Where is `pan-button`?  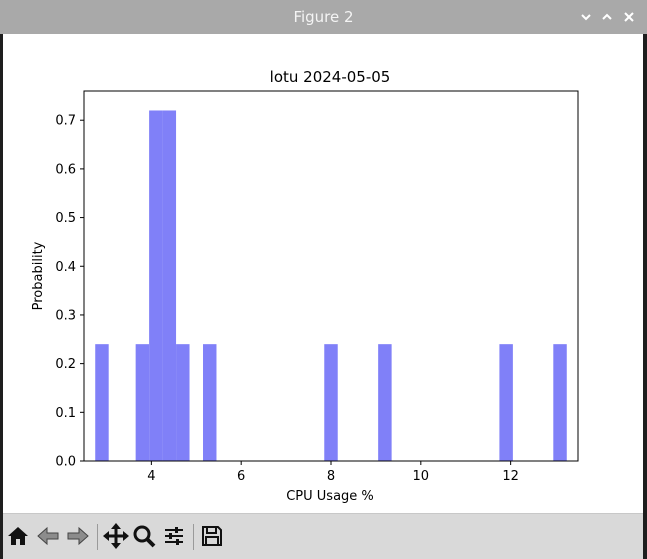
pan-button is located at coordinates (116, 536).